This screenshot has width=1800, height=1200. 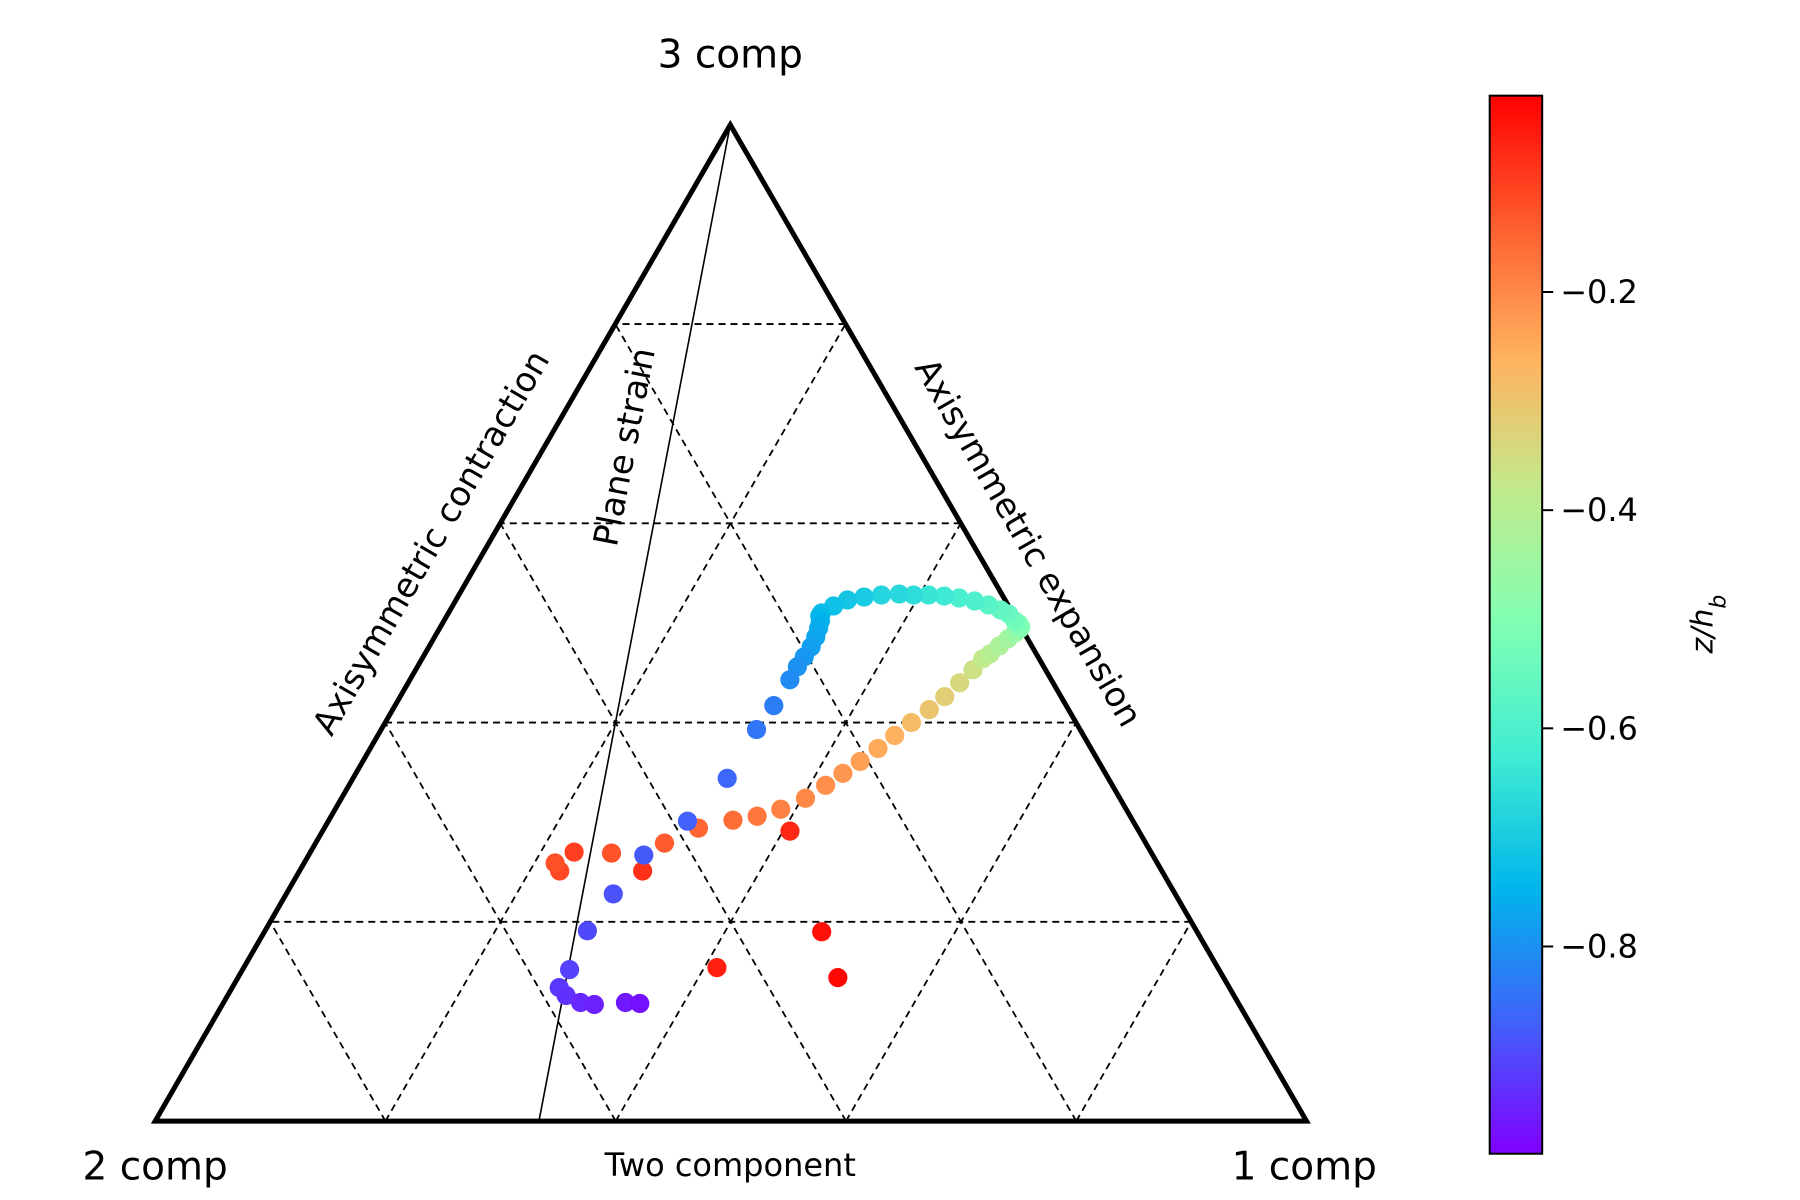 I want to click on edge-label-bottom: Two component, so click(x=730, y=1165).